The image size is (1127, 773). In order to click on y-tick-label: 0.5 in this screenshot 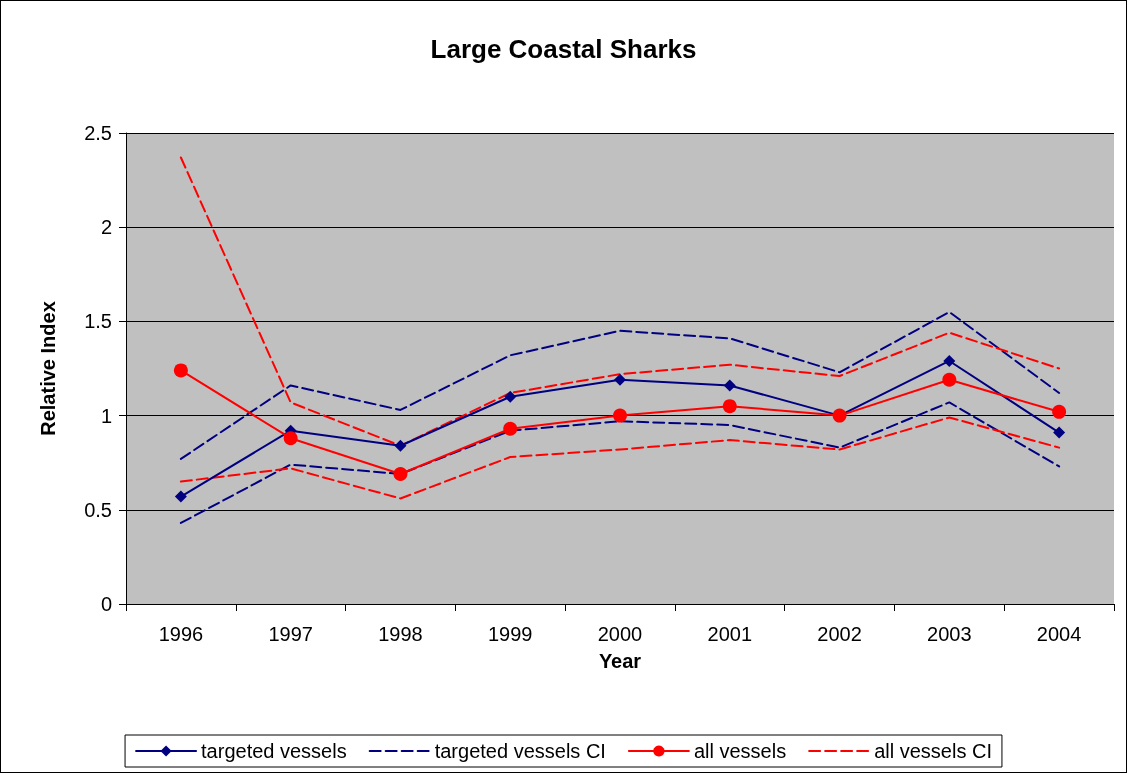, I will do `click(98, 509)`.